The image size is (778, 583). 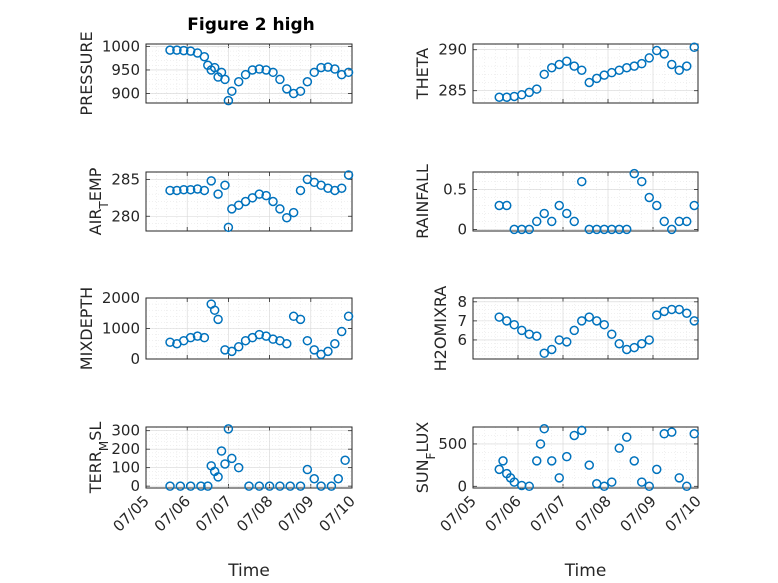 I want to click on y-tick-label: 950, so click(x=125, y=70).